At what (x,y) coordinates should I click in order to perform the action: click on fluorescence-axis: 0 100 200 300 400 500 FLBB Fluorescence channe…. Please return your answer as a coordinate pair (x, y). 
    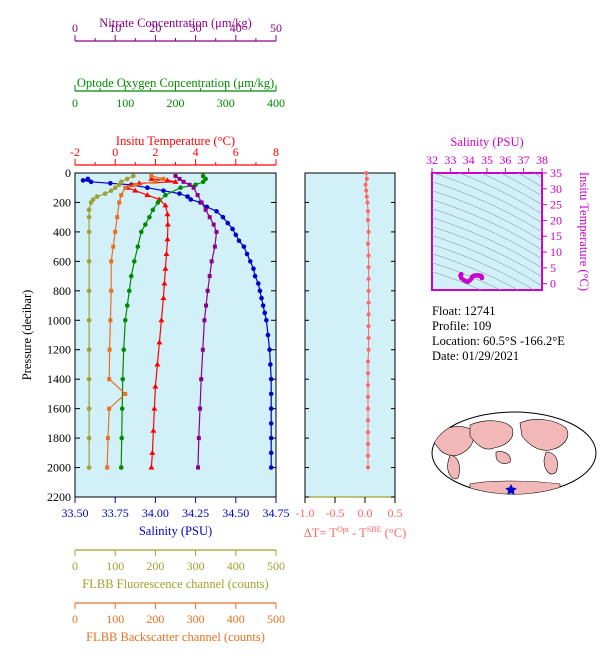
    Looking at the image, I should click on (178, 570).